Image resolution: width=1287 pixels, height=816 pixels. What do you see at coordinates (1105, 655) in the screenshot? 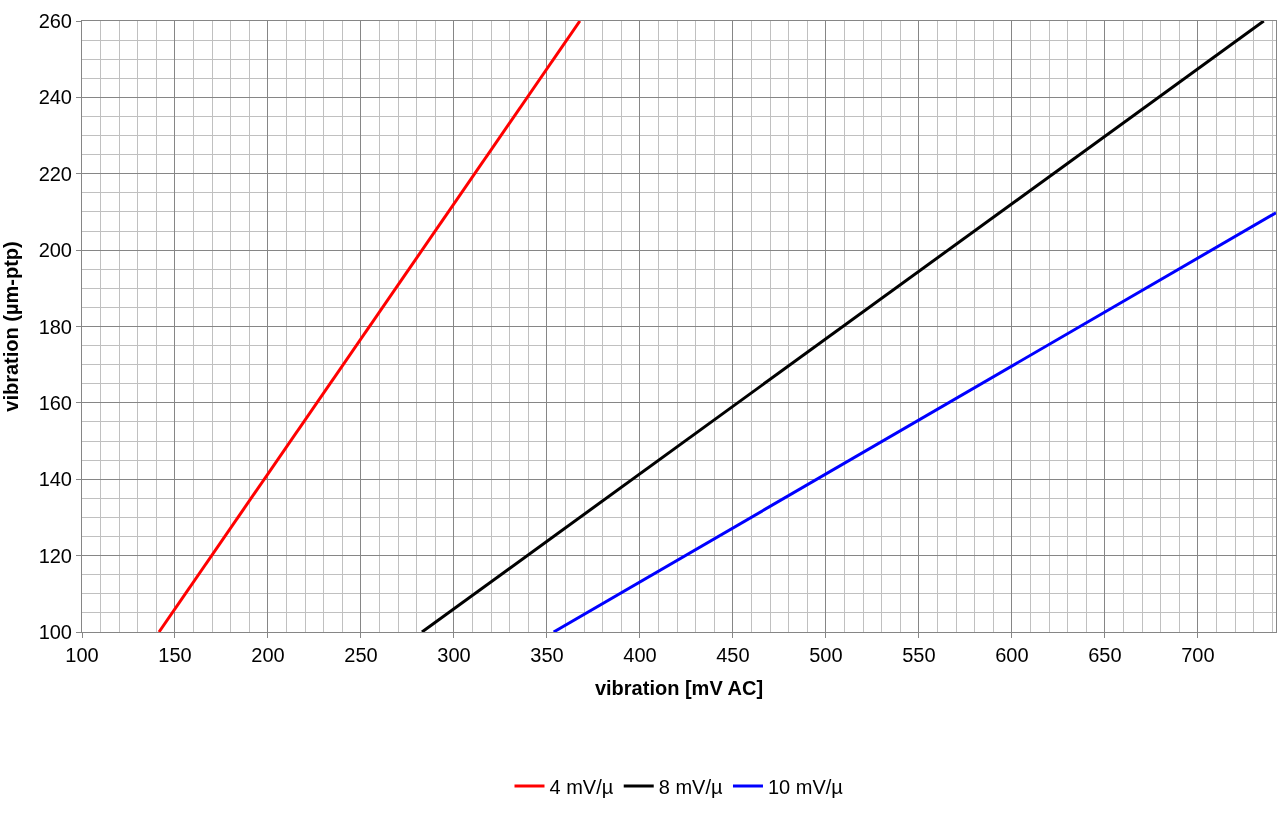
I see `x-tick-label: 650` at bounding box center [1105, 655].